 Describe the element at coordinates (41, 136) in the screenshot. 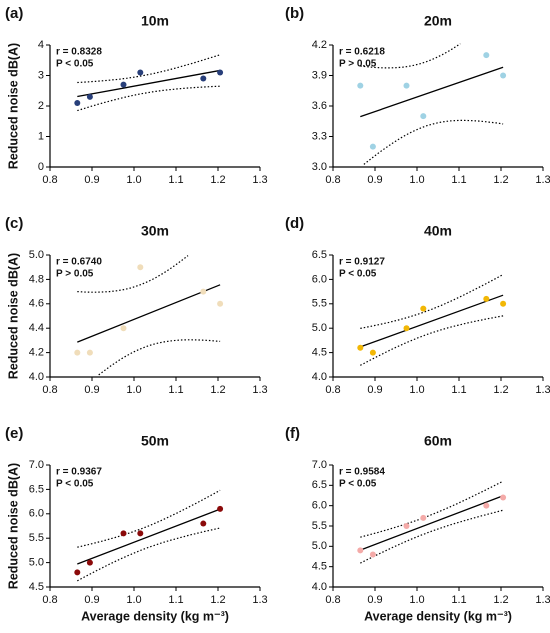

I see `y-tick-label: 1` at that location.